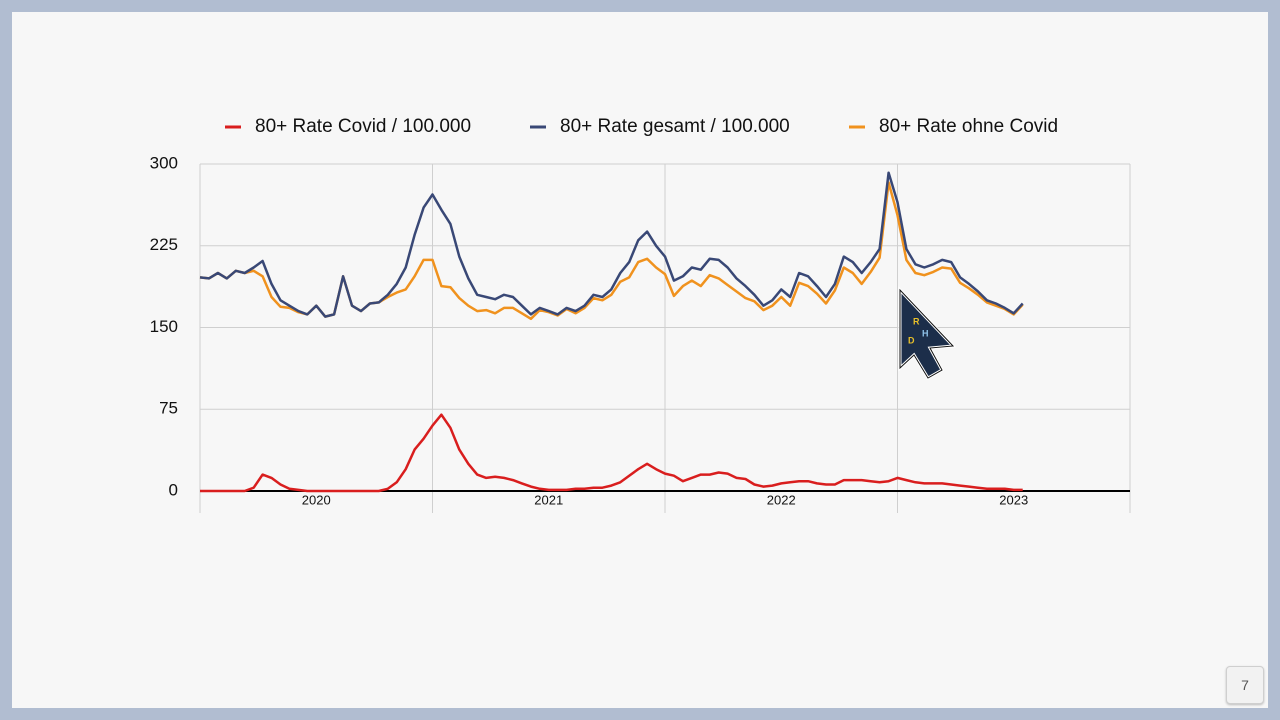 This screenshot has height=720, width=1280. What do you see at coordinates (911, 340) in the screenshot?
I see `cursor-letter: D` at bounding box center [911, 340].